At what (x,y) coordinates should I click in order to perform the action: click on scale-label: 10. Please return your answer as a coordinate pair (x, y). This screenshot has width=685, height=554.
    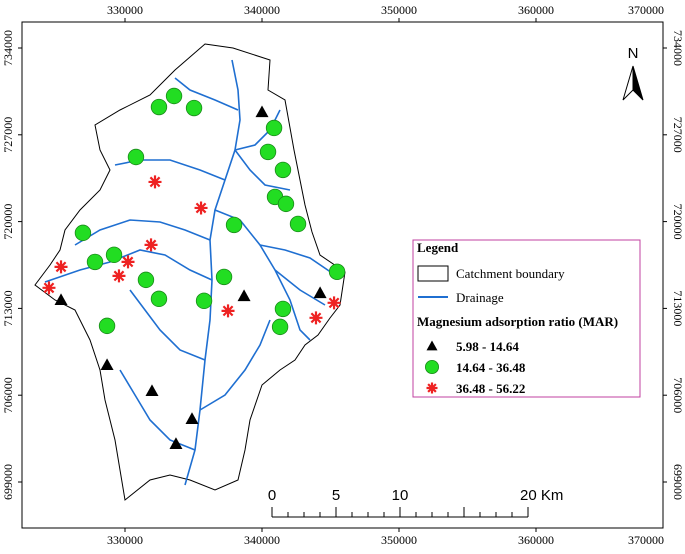
    Looking at the image, I should click on (400, 495).